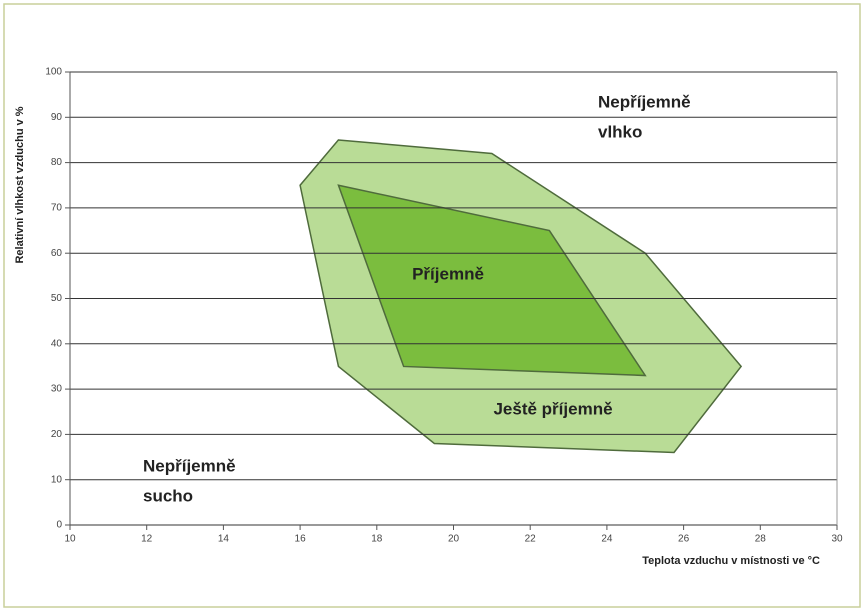 The width and height of the screenshot is (865, 612). What do you see at coordinates (57, 117) in the screenshot?
I see `y-tick-label: 90` at bounding box center [57, 117].